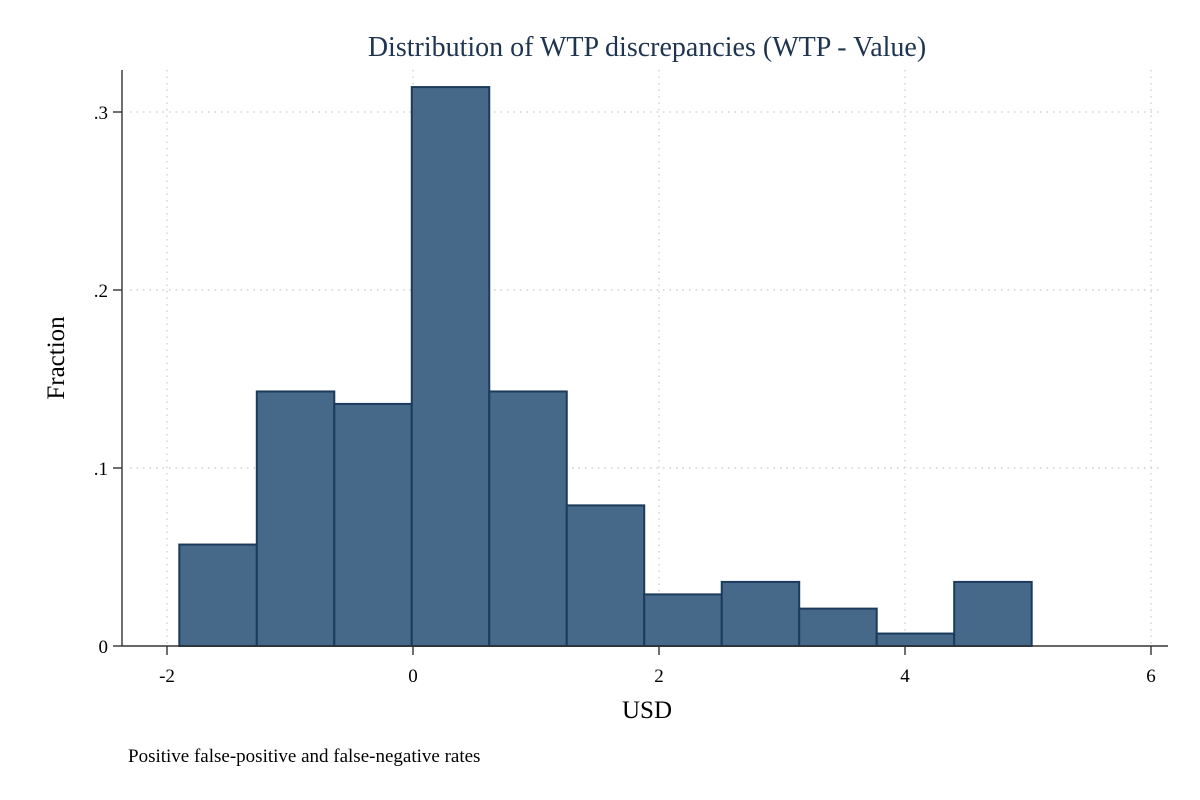 The image size is (1200, 800). Describe the element at coordinates (167, 676) in the screenshot. I see `x-tick-label: -2` at that location.